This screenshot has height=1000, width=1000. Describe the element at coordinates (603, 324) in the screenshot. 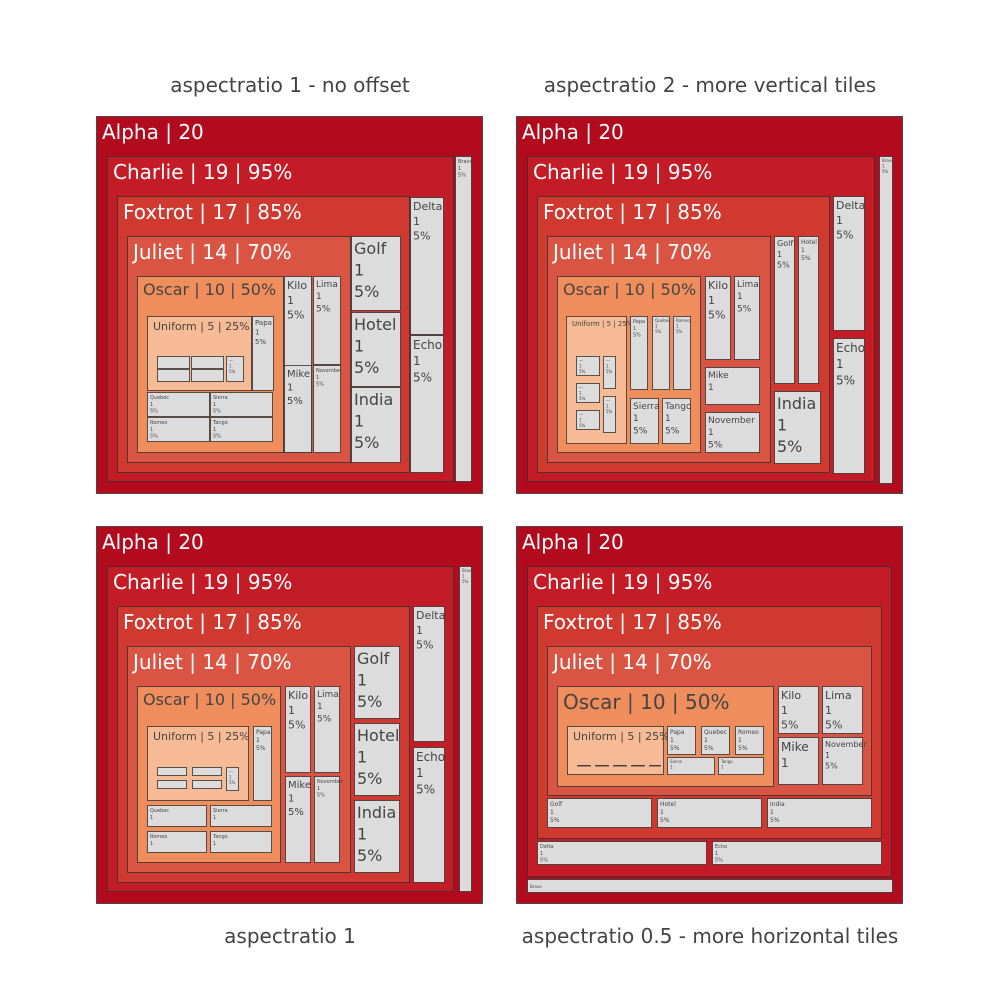

I see `uniform-label: Uniform | 5 | 25%` at that location.